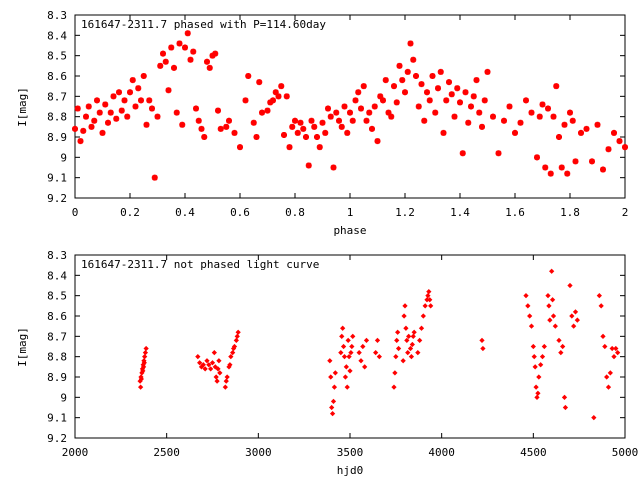 The height and width of the screenshot is (485, 640). Describe the element at coordinates (57, 336) in the screenshot. I see `unphased-y-tick-label: 8.7` at that location.